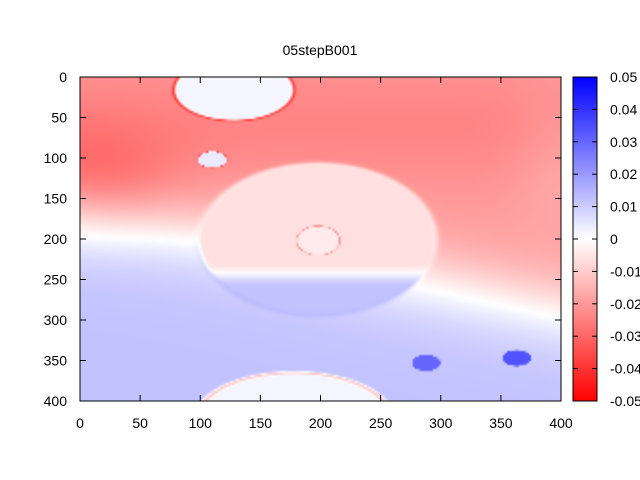  What do you see at coordinates (625, 304) in the screenshot?
I see `colorbar-tick-label: -0.02` at bounding box center [625, 304].